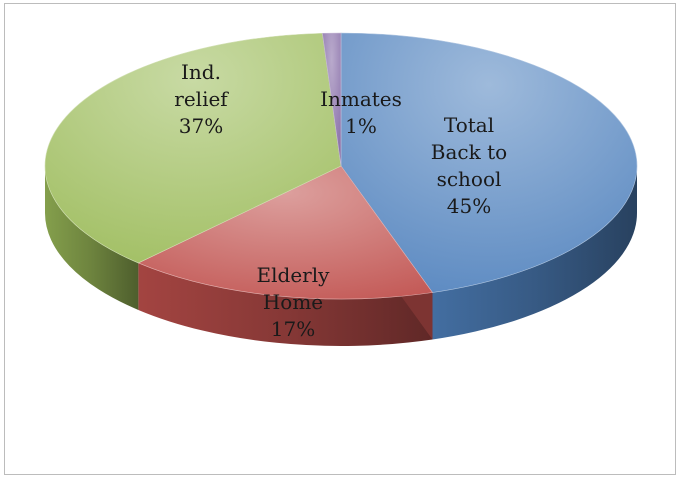 This screenshot has height=478, width=682. I want to click on slice-label-line: 1%, so click(361, 126).